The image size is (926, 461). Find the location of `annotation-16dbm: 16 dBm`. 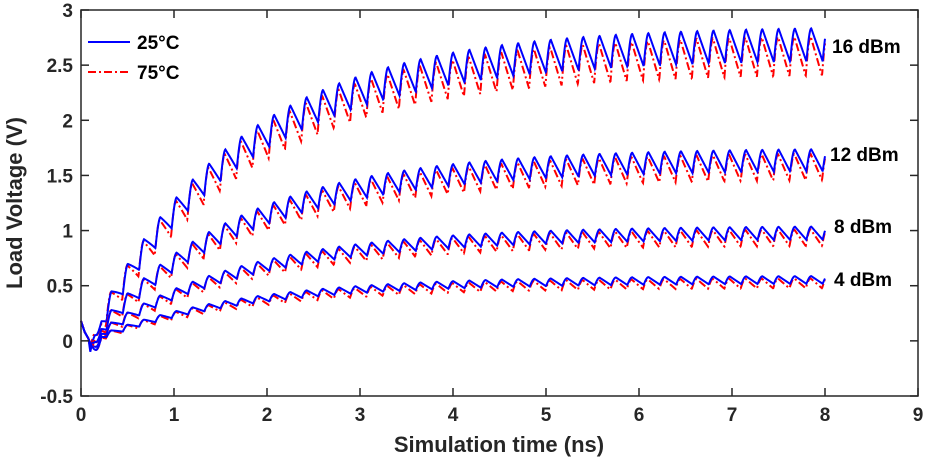

annotation-16dbm: 16 dBm is located at coordinates (866, 47).